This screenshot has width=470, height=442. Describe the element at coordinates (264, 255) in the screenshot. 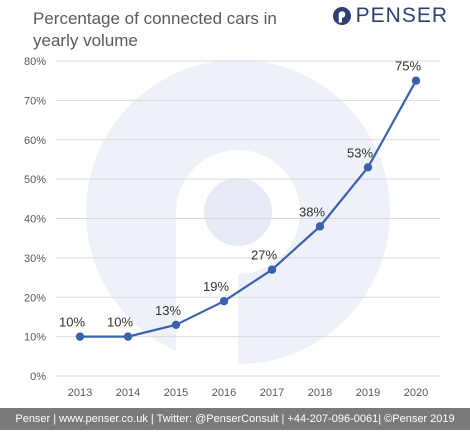

I see `data-label: 27%` at that location.